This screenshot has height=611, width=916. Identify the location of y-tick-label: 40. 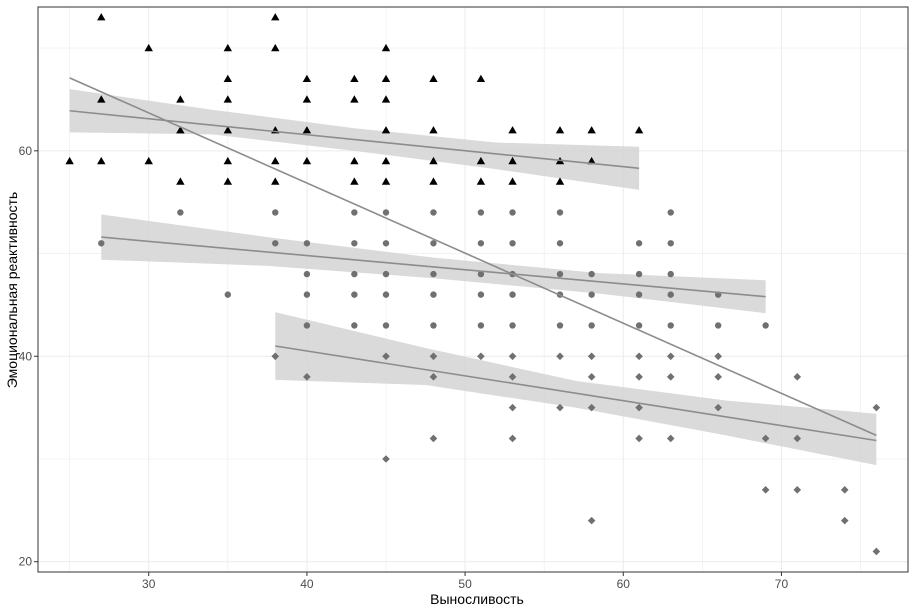
(26, 356).